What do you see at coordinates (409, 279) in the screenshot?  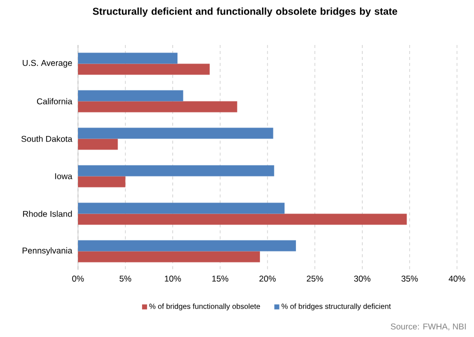 I see `x-tick-label: 35%` at bounding box center [409, 279].